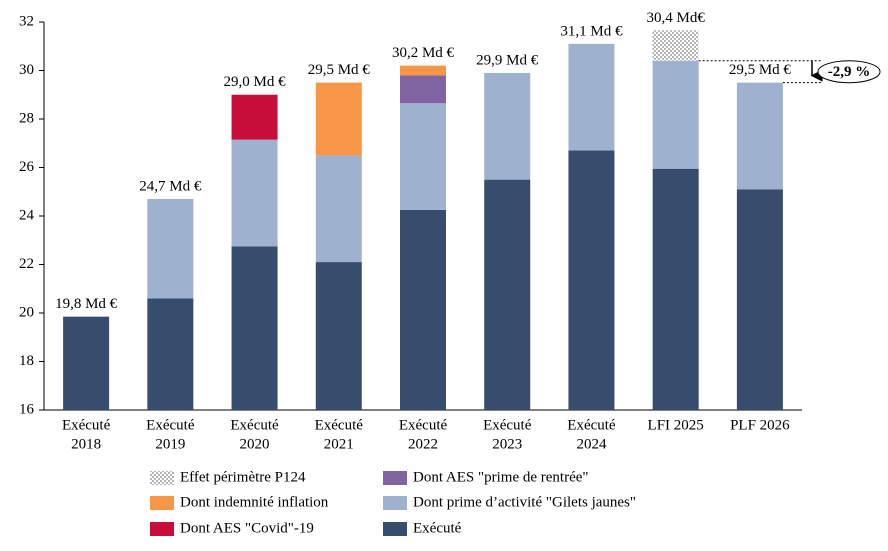 Image resolution: width=888 pixels, height=551 pixels. Describe the element at coordinates (423, 444) in the screenshot. I see `x-tick-label: 2022` at that location.